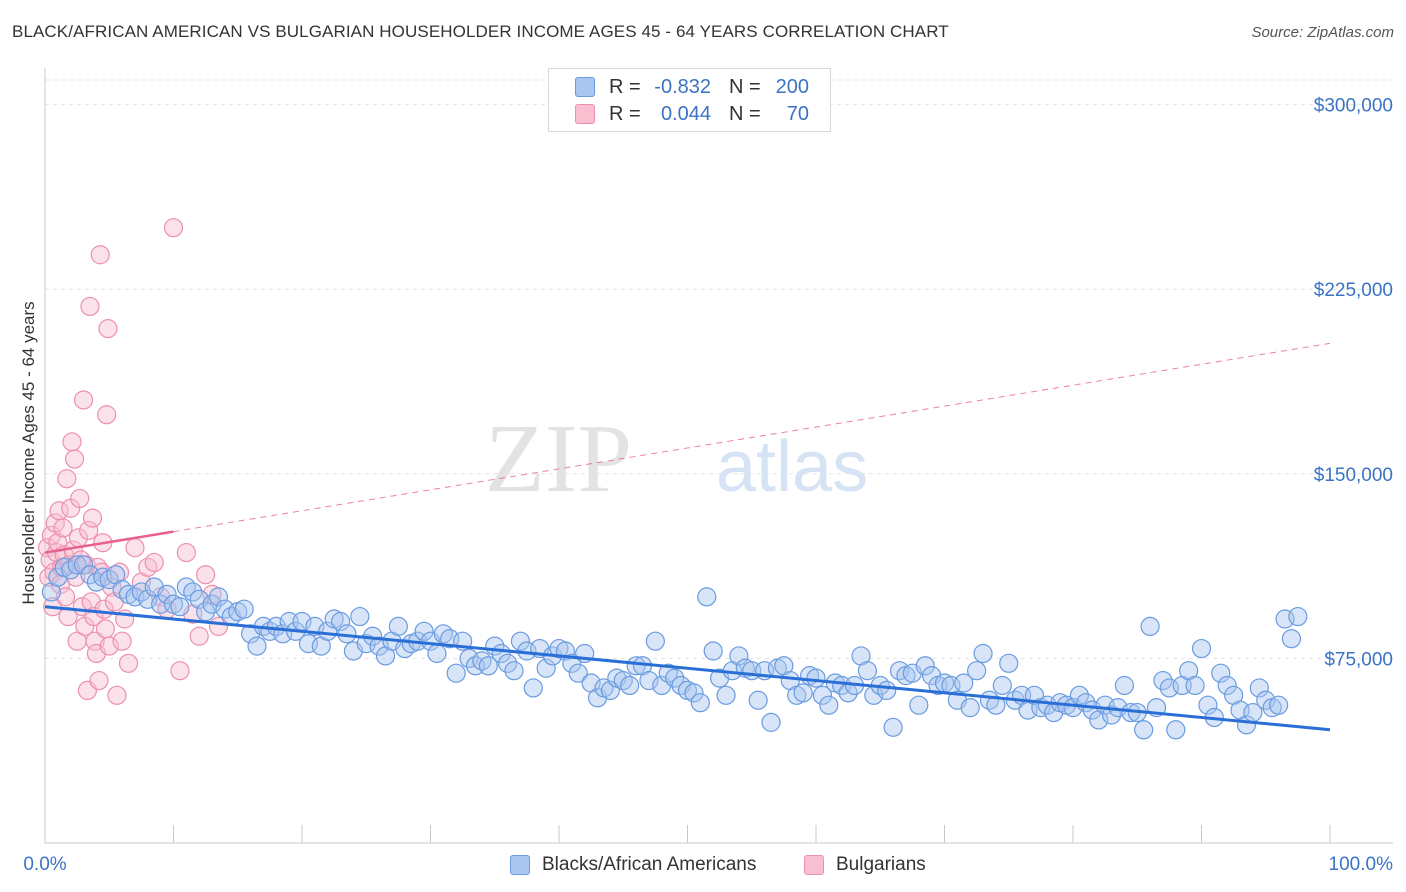 This screenshot has width=1406, height=892. I want to click on y-tick-label: $300,000, so click(1353, 106).